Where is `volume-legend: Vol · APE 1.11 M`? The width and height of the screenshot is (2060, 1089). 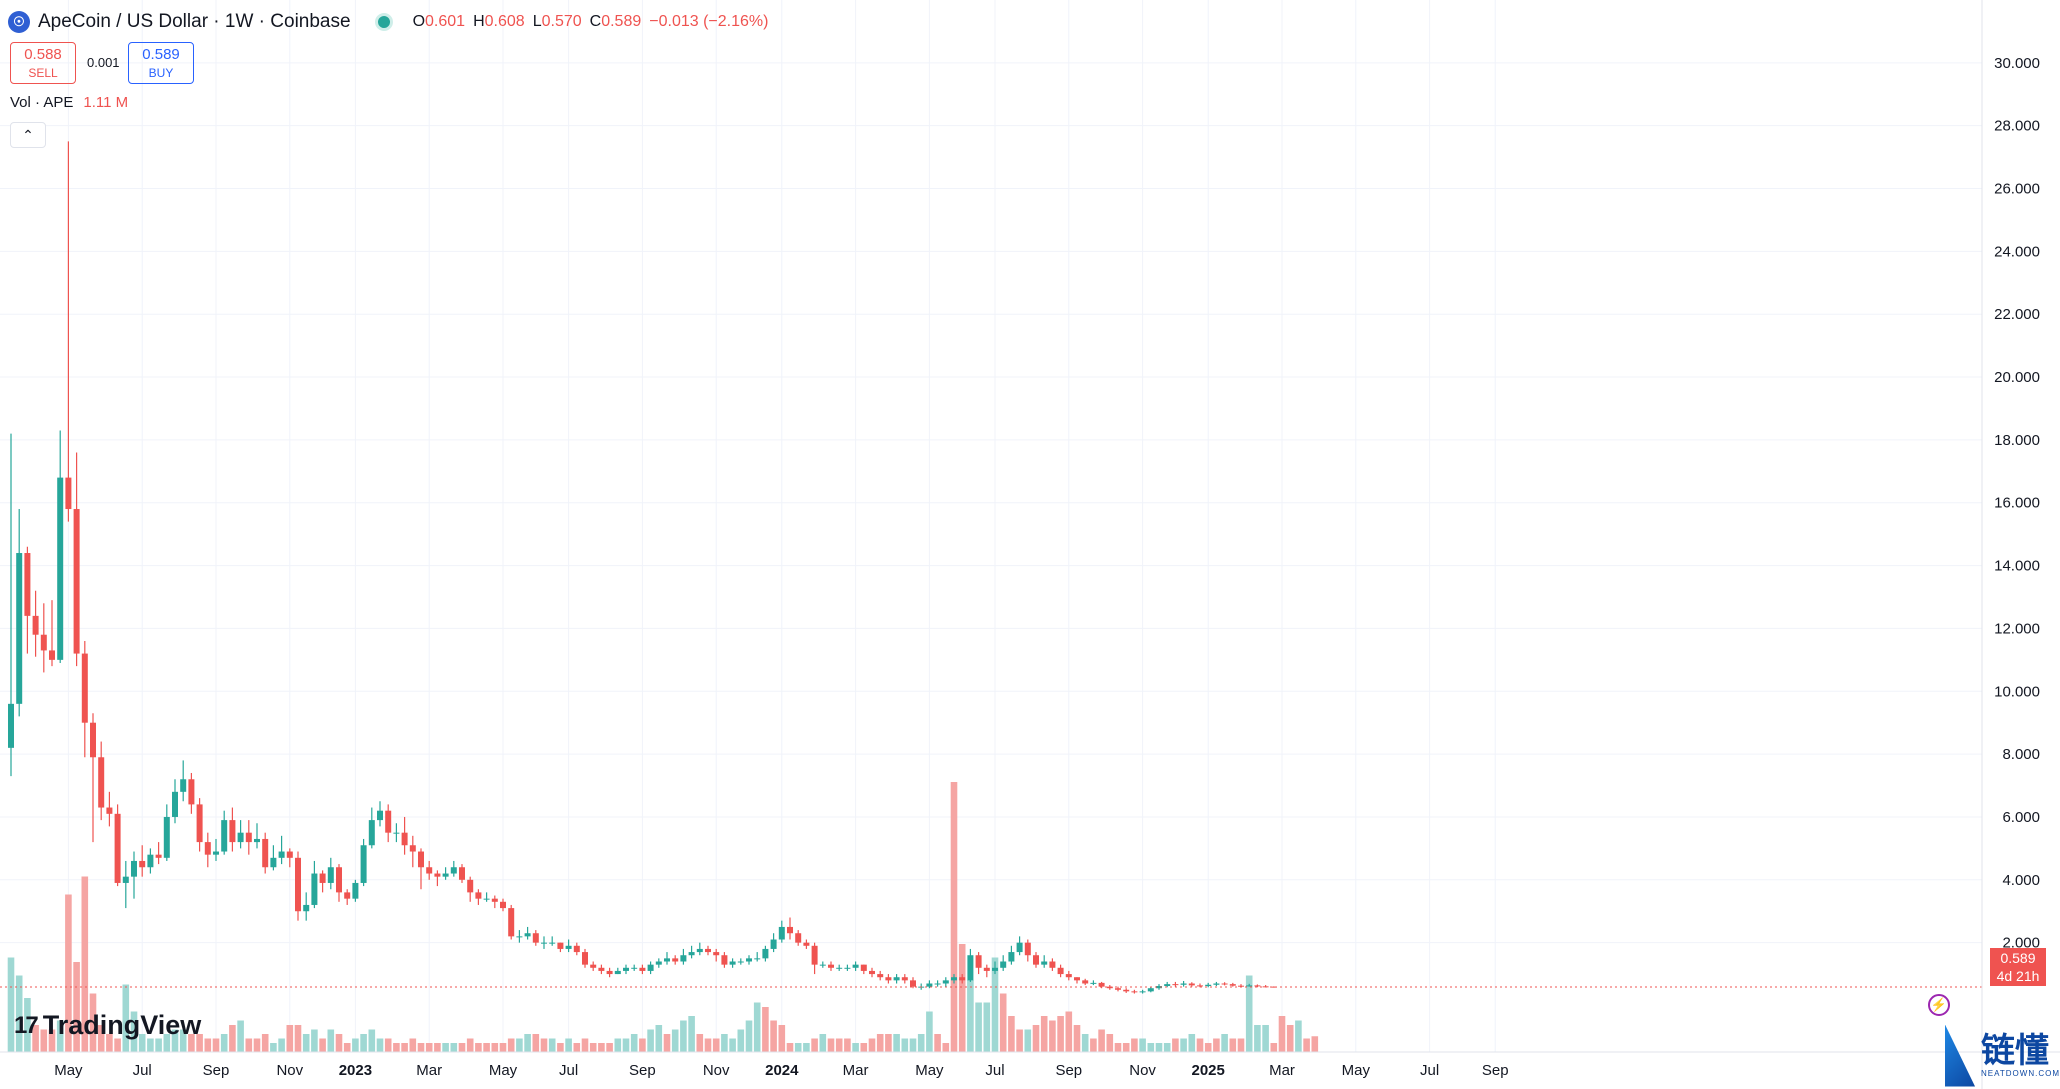
volume-legend: Vol · APE 1.11 M is located at coordinates (69, 102).